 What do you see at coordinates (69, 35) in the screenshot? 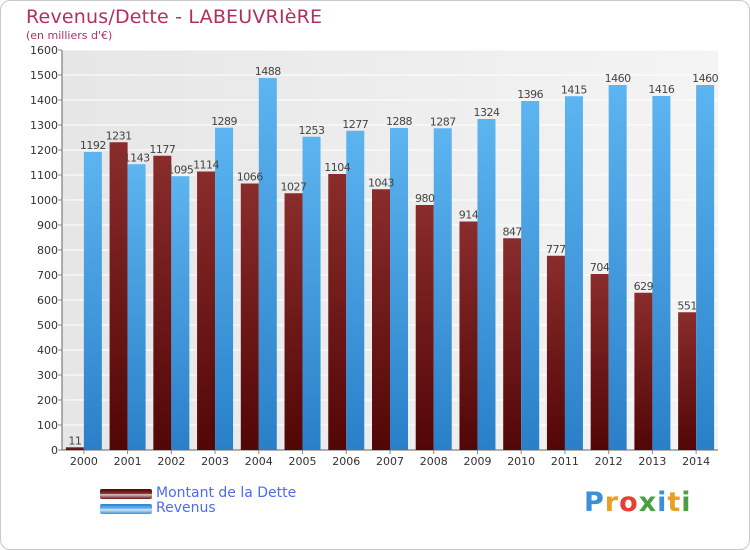
I see `chart-subtitle: (en milliers d'€)` at bounding box center [69, 35].